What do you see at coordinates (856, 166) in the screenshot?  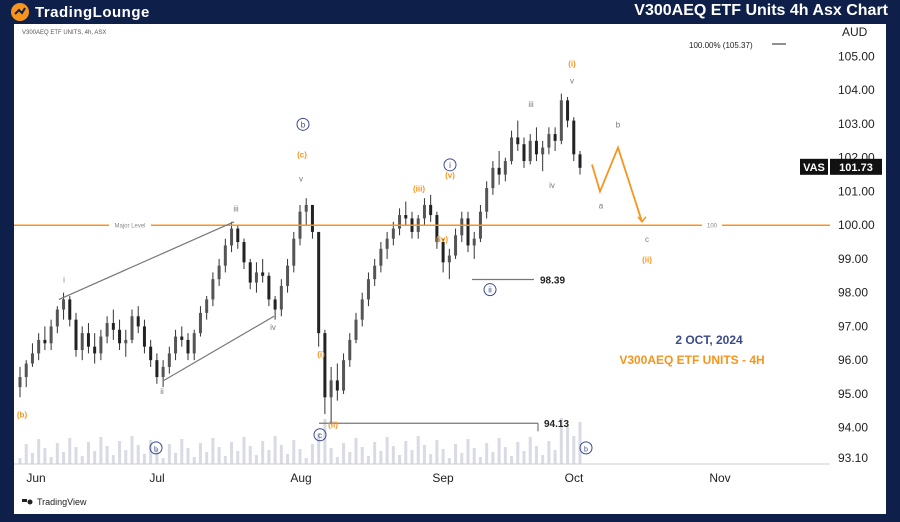 I see `last-price-tag` at bounding box center [856, 166].